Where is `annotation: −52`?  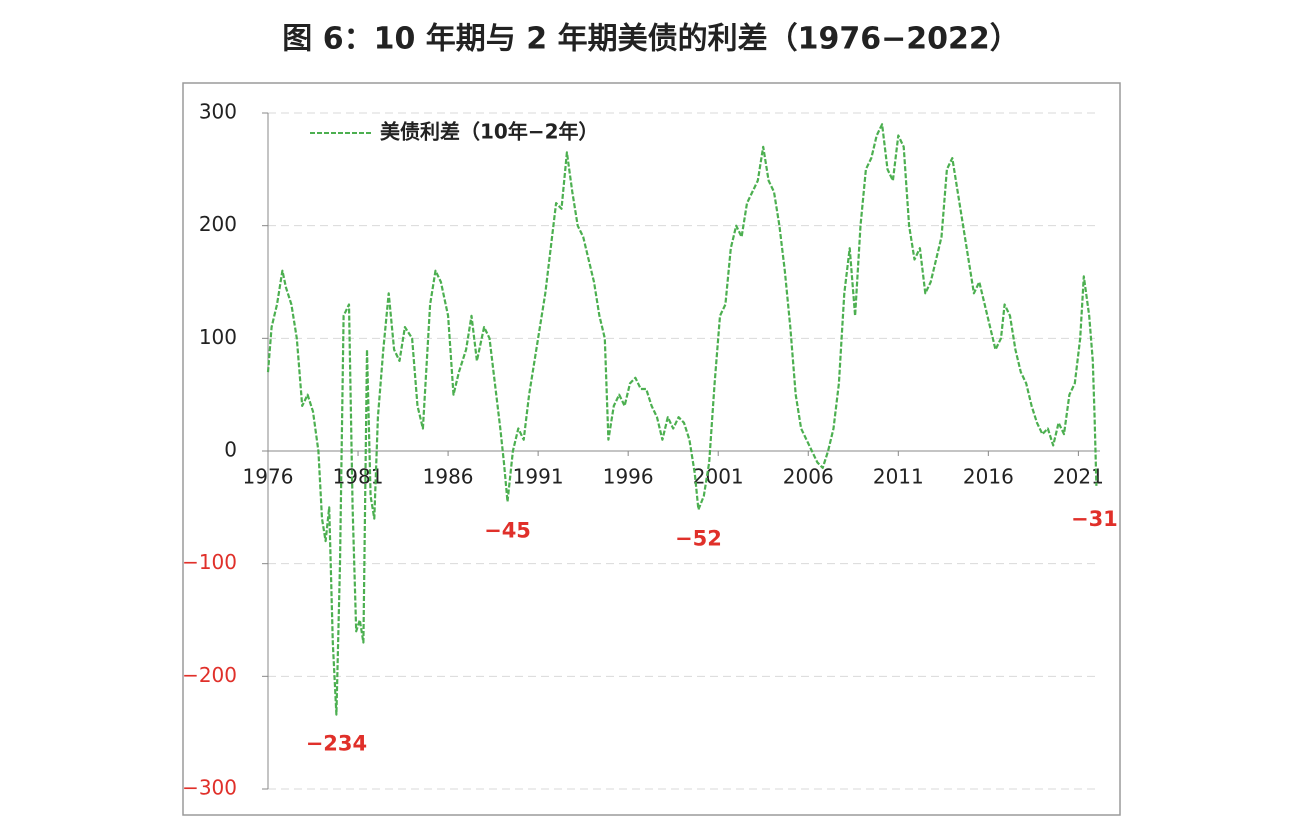
annotation: −52 is located at coordinates (698, 539).